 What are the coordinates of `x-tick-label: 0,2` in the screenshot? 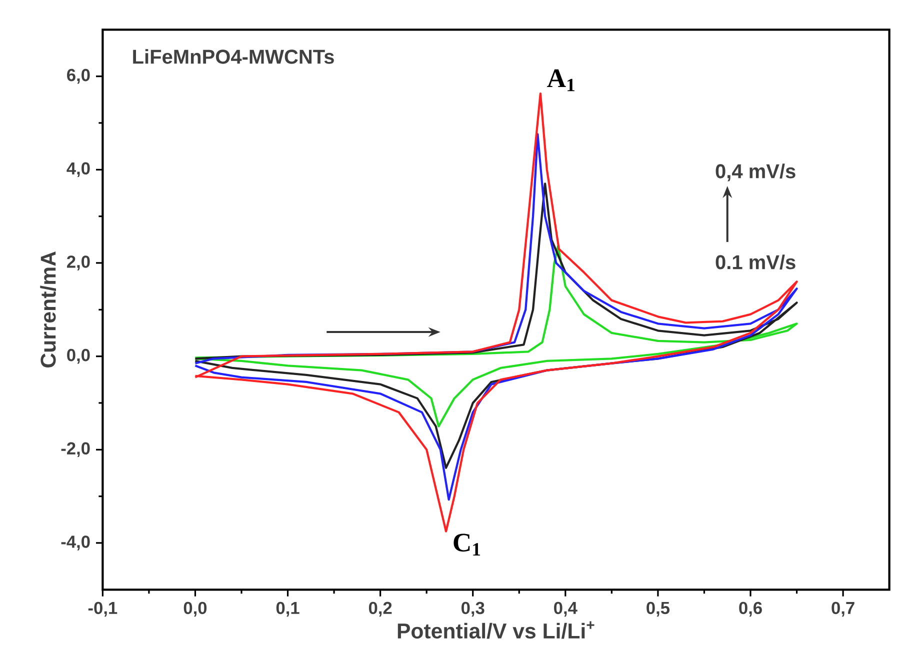 It's located at (380, 609).